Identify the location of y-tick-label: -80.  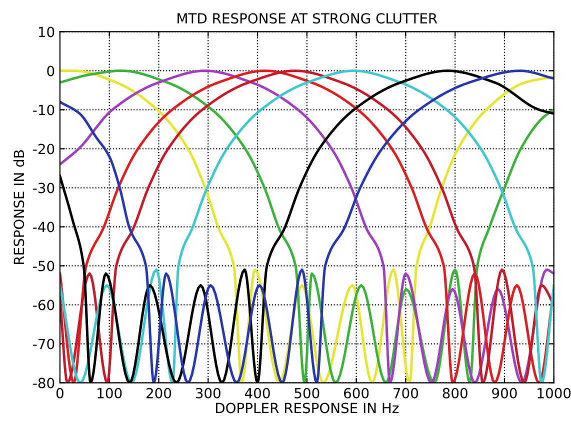
(43, 383).